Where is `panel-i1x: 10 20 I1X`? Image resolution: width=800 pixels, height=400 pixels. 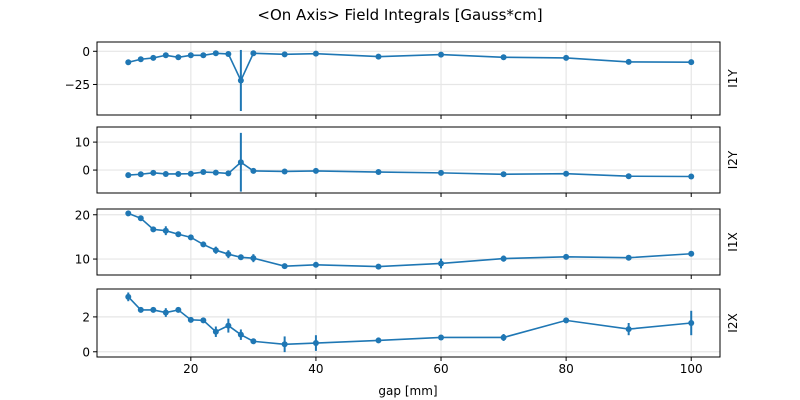
panel-i1x: 10 20 I1X is located at coordinates (407, 243).